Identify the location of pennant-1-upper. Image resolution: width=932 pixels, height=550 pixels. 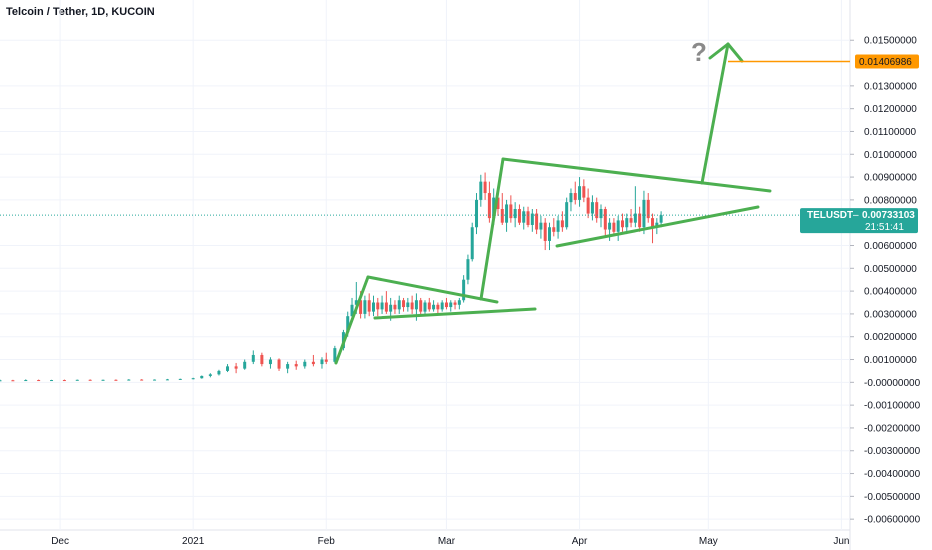
(432, 289).